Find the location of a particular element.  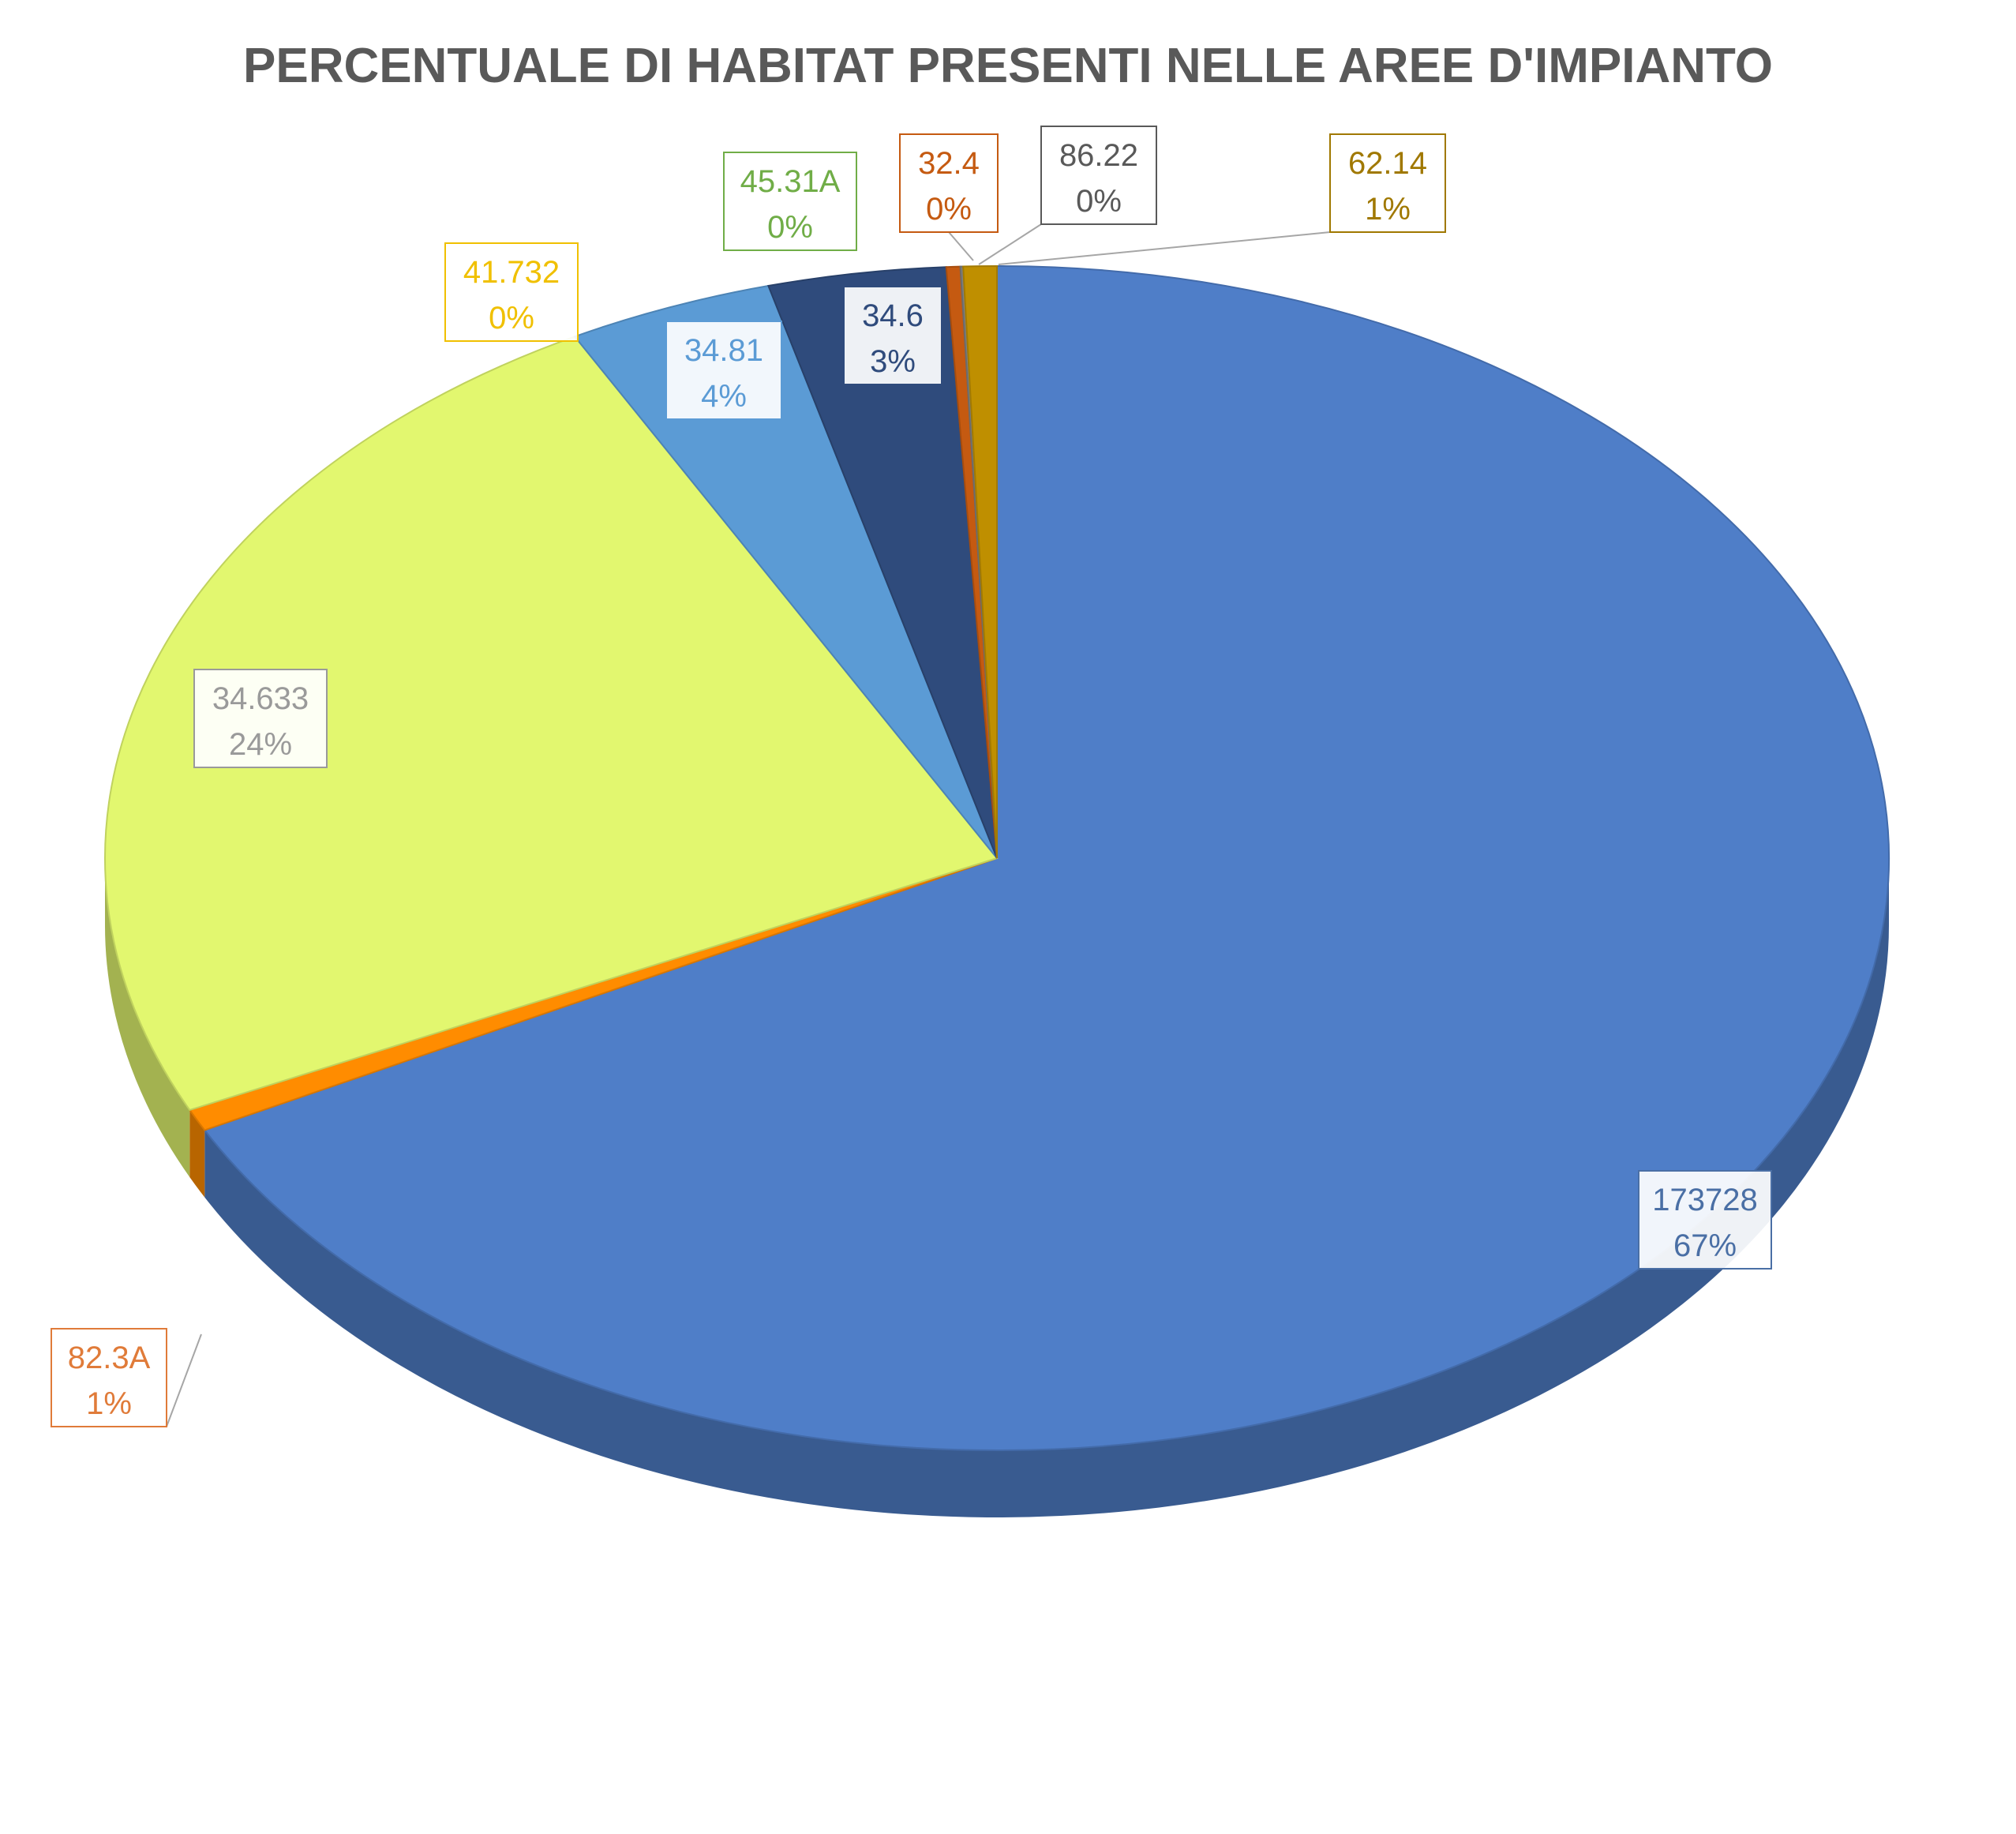

data-label-name: 45.31A is located at coordinates (790, 181).